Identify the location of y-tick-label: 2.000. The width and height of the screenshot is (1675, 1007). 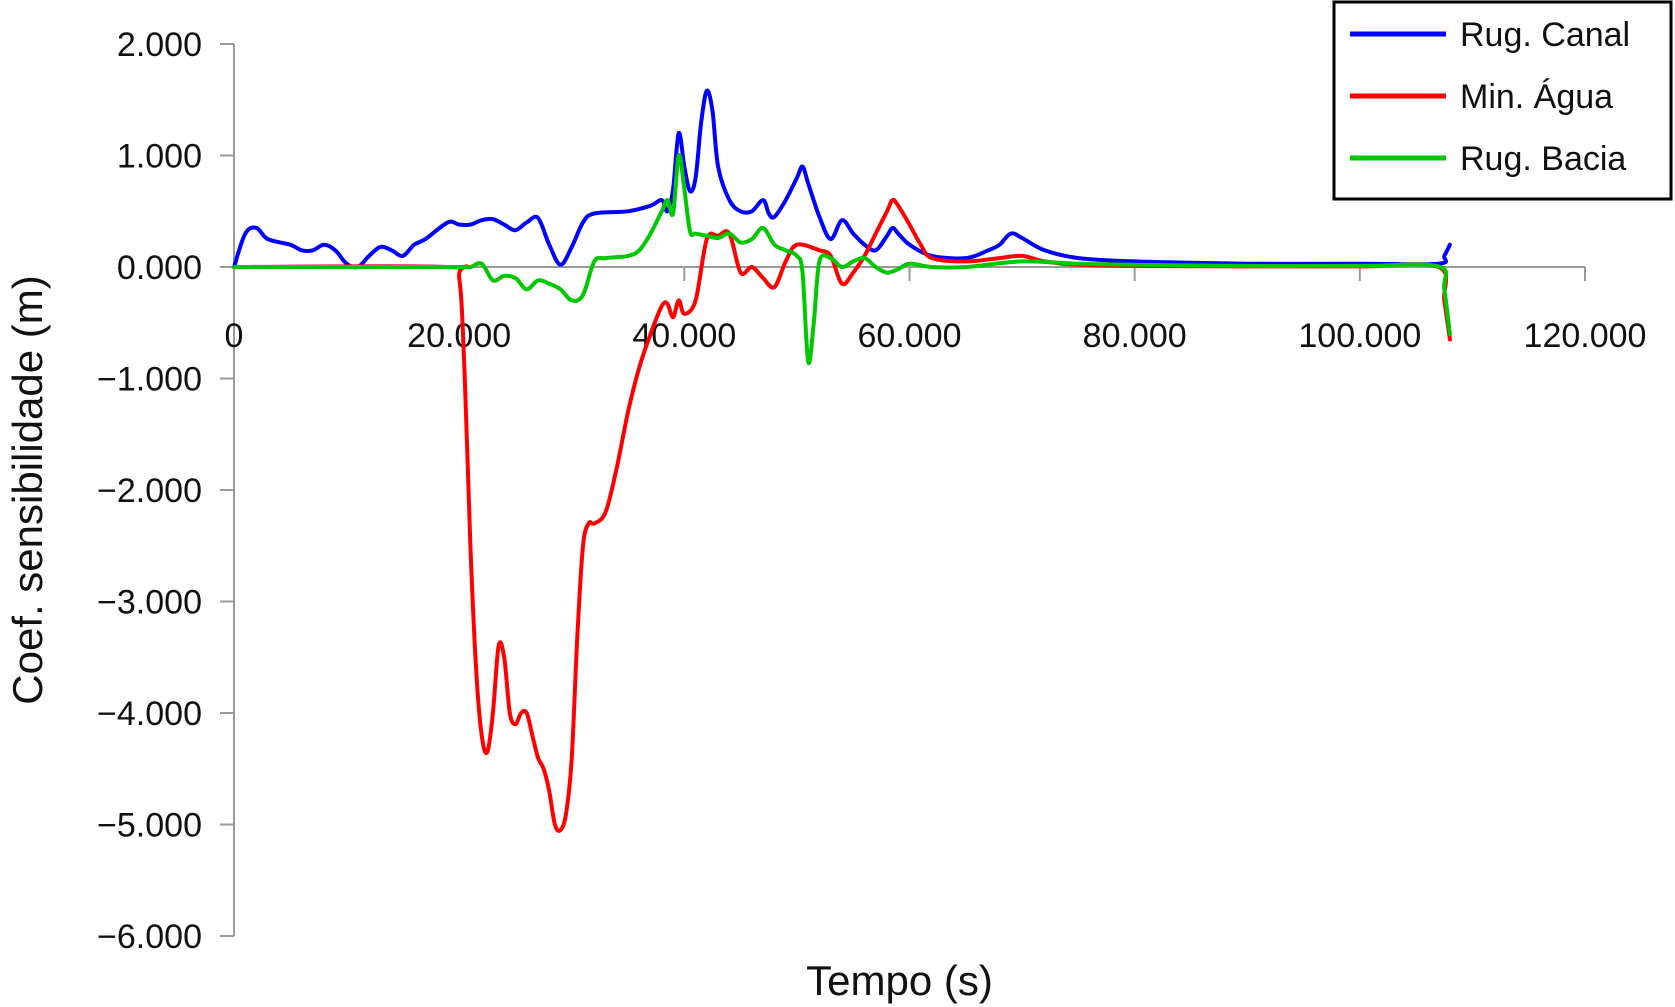
(159, 45).